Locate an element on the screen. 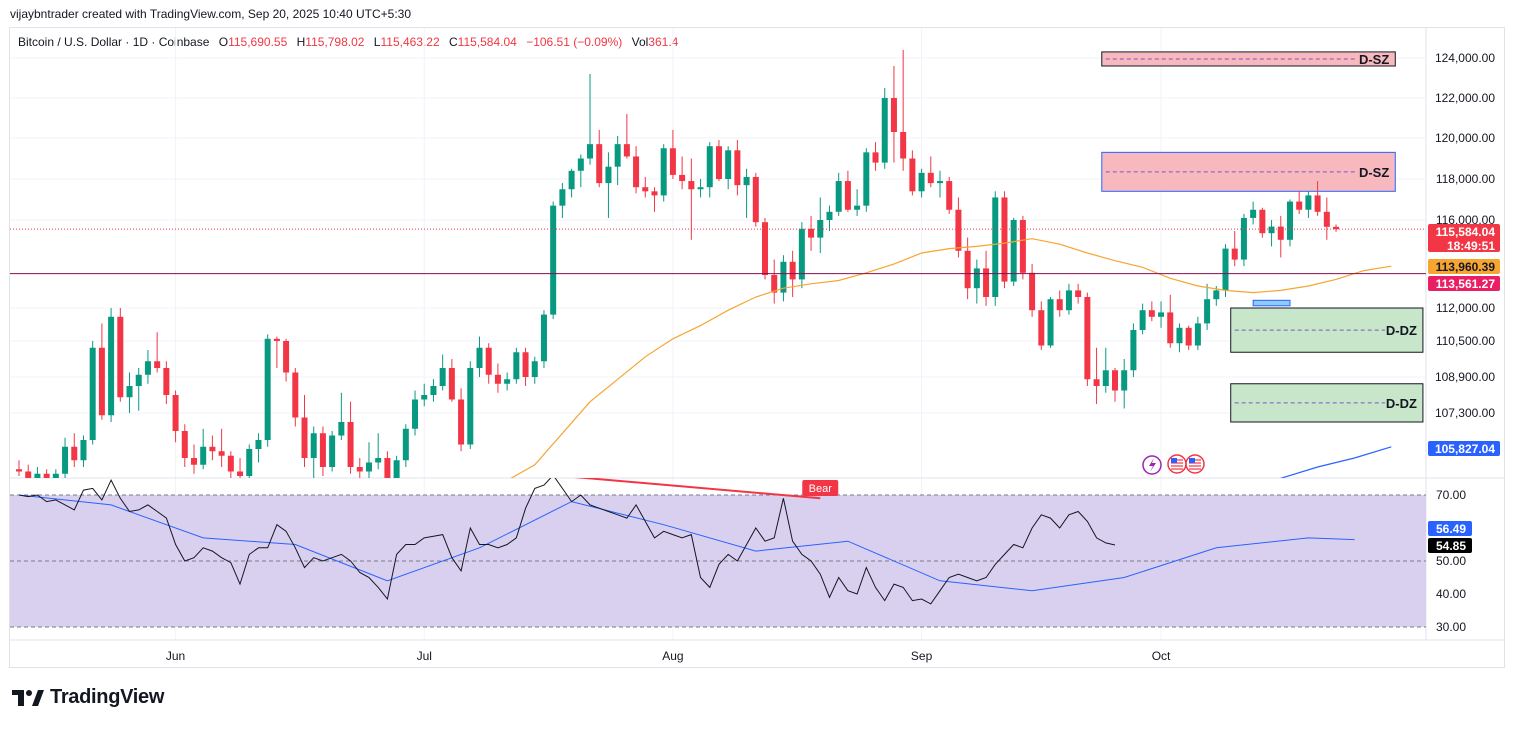 This screenshot has width=1515, height=729. time-axis: Jun Jul Aug Sep Oct is located at coordinates (668, 656).